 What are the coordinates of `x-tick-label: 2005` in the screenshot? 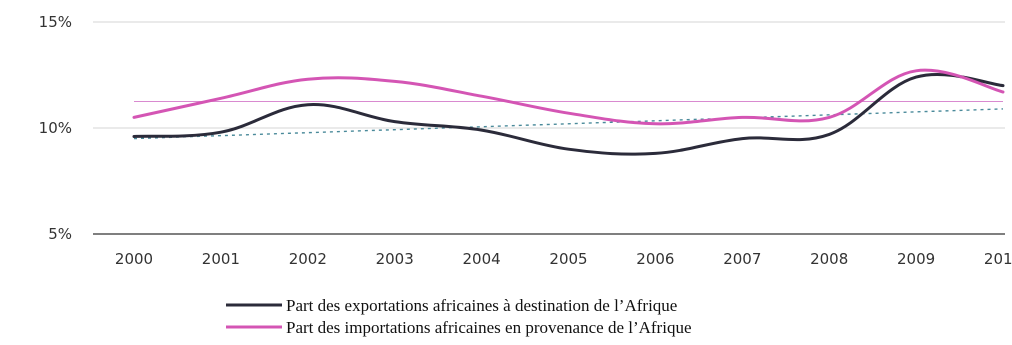 It's located at (568, 259).